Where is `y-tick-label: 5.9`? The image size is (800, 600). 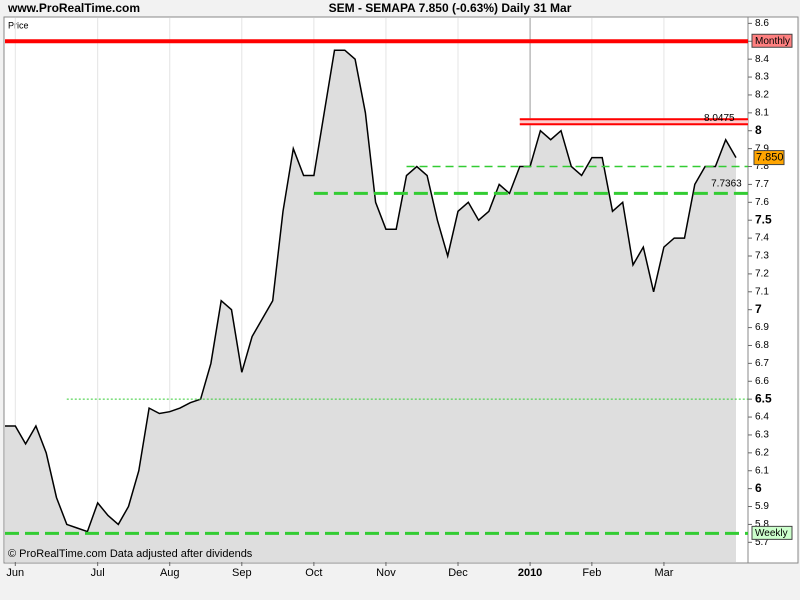
y-tick-label: 5.9 is located at coordinates (762, 506).